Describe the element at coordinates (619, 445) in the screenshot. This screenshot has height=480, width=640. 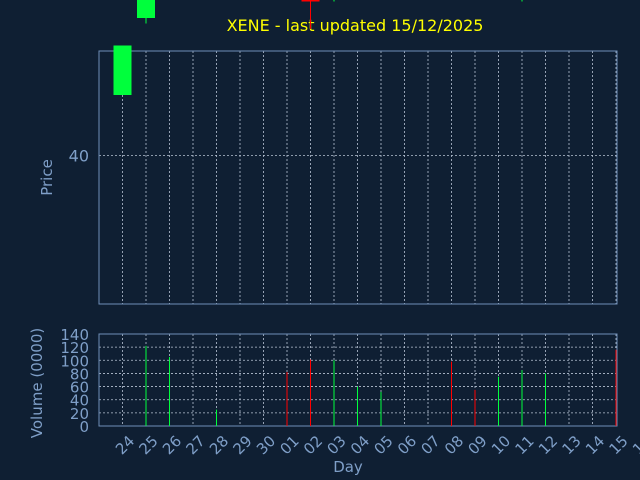
I see `day-tick-label: 15` at that location.